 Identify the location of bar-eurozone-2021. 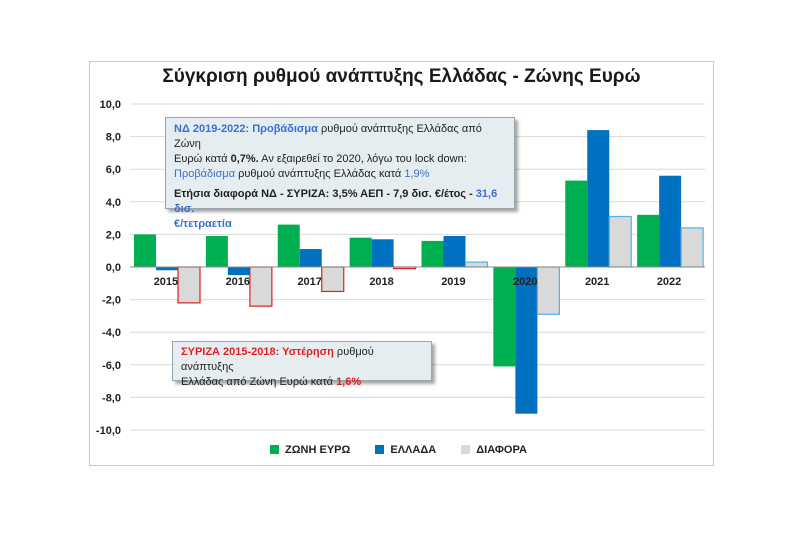
(576, 223).